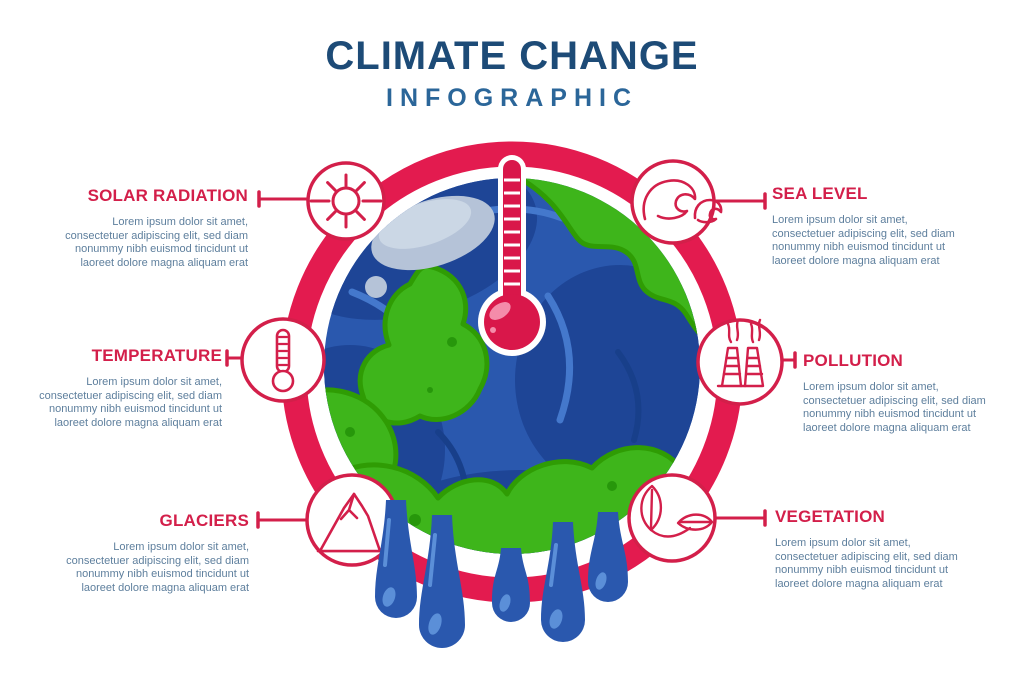 The height and width of the screenshot is (683, 1024). I want to click on glaciers-node, so click(327, 520).